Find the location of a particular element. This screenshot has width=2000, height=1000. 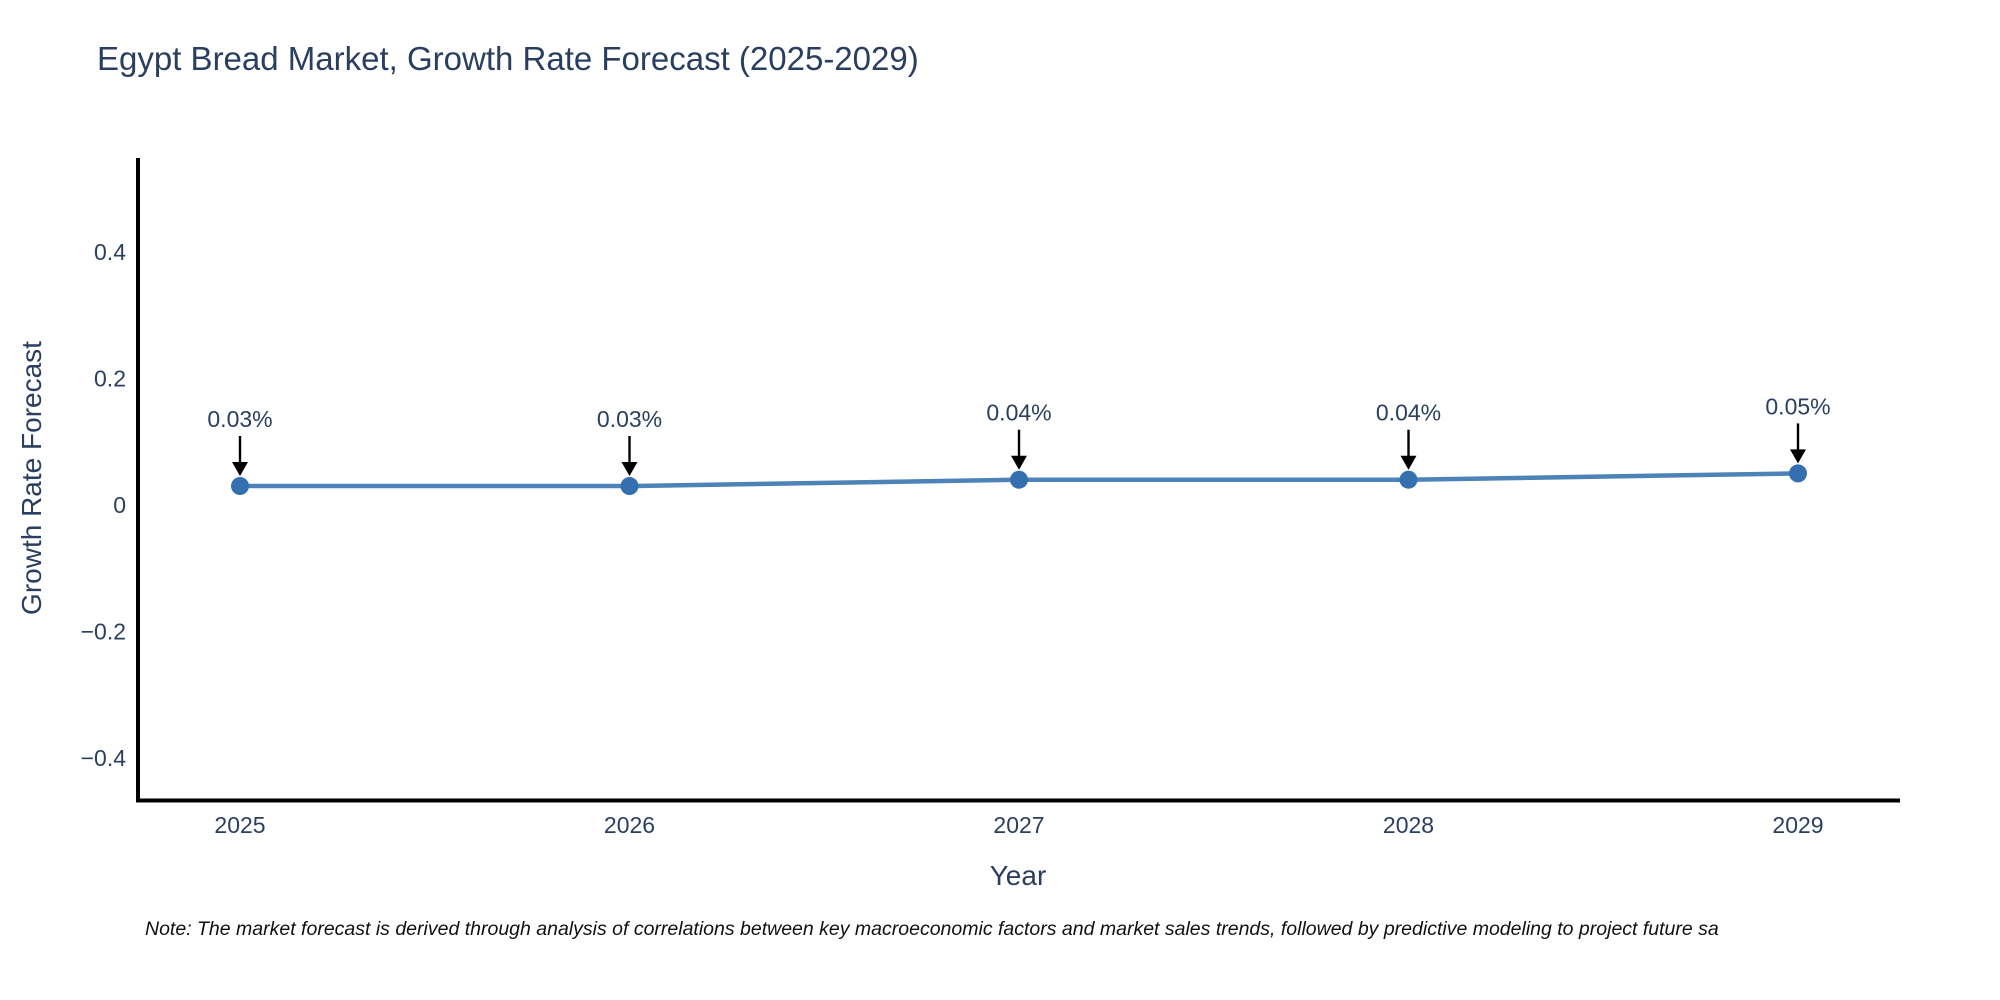

y-tick-label: 0.4 is located at coordinates (110, 252).